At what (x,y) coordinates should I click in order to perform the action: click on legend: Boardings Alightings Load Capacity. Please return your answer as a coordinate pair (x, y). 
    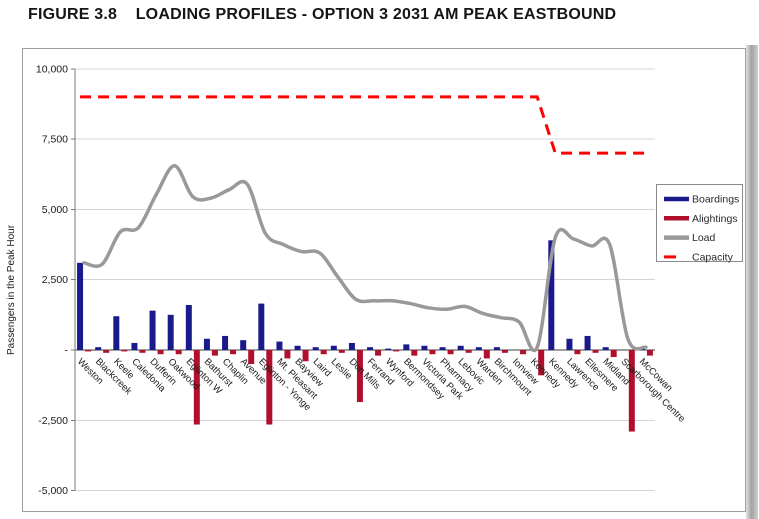
    Looking at the image, I should click on (699, 223).